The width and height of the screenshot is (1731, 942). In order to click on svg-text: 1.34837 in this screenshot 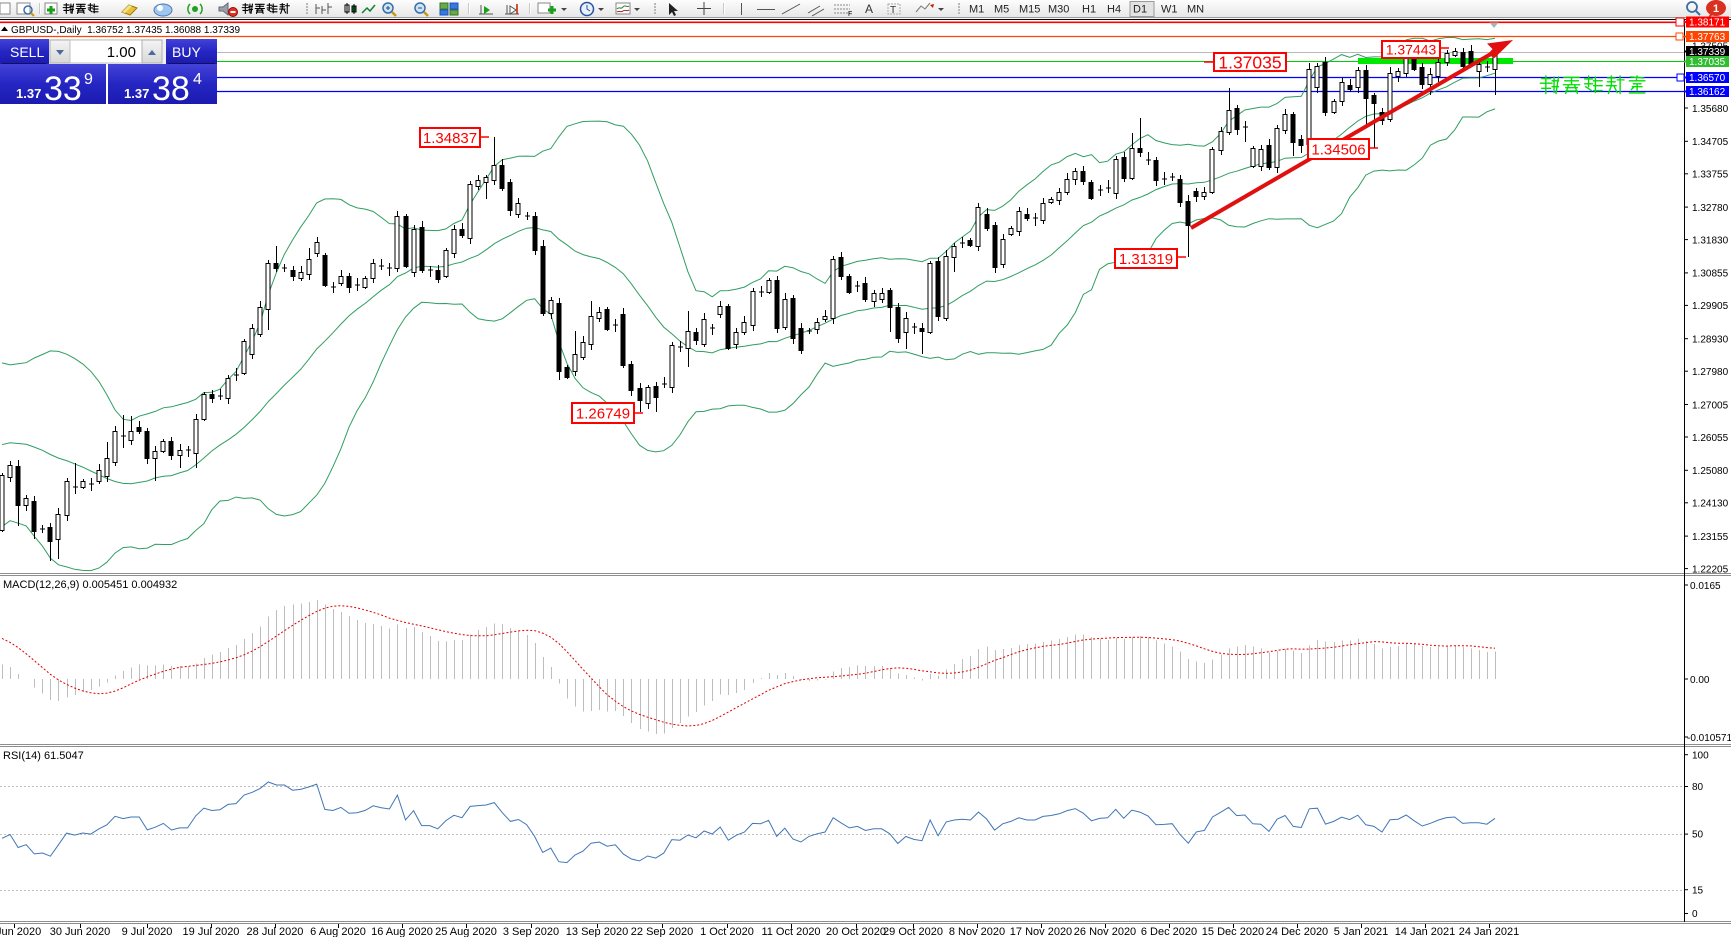, I will do `click(450, 138)`.